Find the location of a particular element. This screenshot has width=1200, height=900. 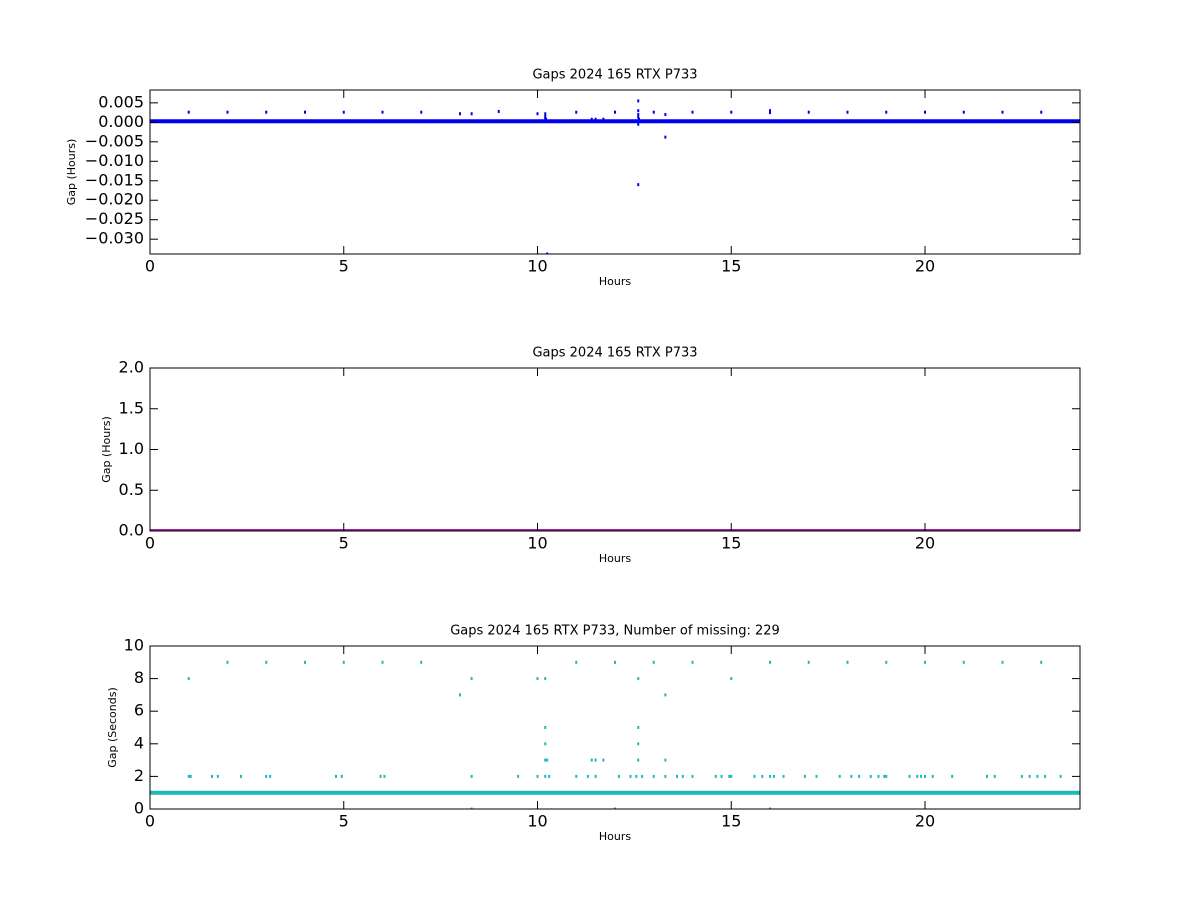

y-tick-label: −0.005 is located at coordinates (114, 140).